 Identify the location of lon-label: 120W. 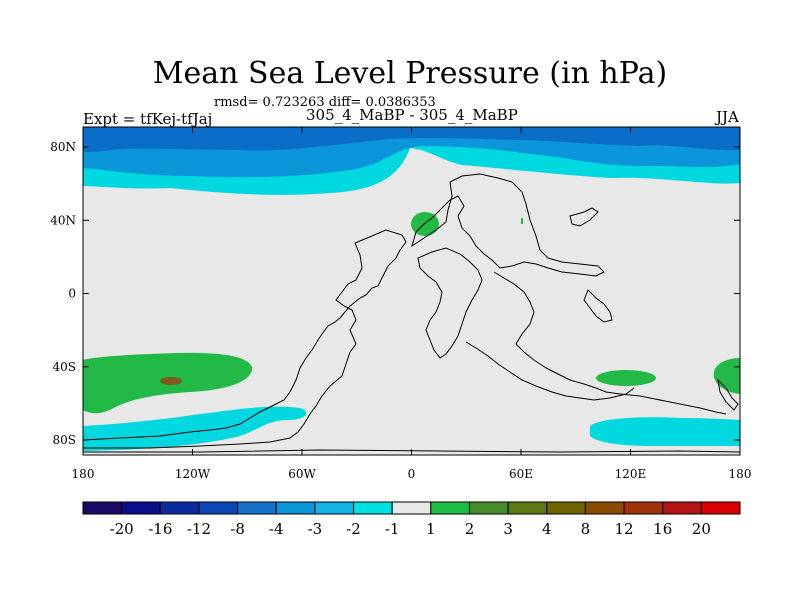
(193, 474).